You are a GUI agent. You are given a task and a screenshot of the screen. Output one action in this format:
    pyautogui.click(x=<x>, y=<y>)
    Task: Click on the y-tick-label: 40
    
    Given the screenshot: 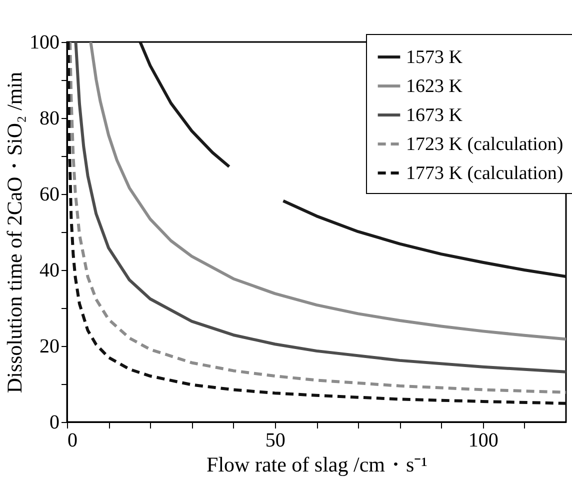 What is the action you would take?
    pyautogui.click(x=50, y=271)
    